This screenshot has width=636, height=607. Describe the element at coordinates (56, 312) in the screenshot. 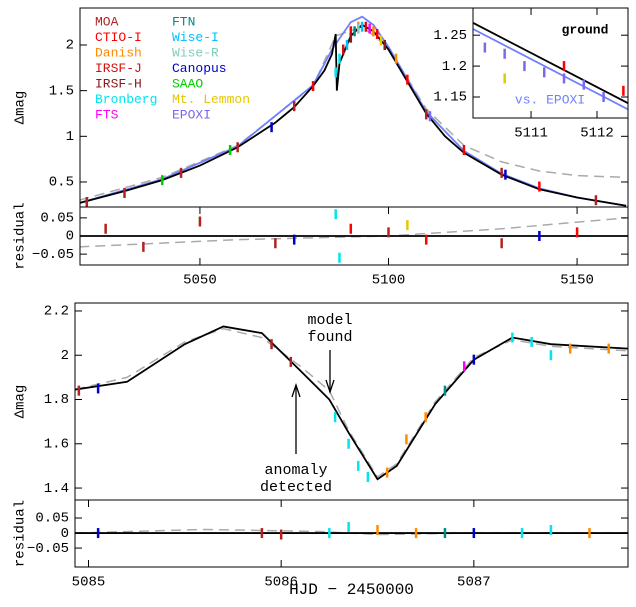

I see `y-tick-label: 2.2` at that location.